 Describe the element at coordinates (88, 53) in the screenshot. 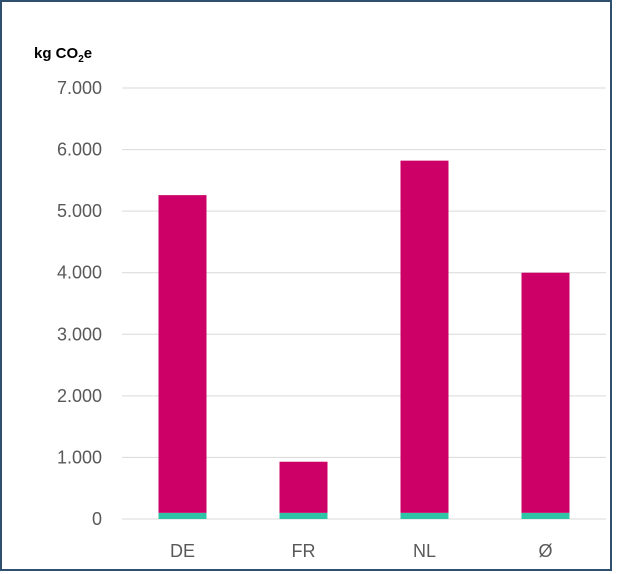

I see `unit-label-suffix: e` at that location.